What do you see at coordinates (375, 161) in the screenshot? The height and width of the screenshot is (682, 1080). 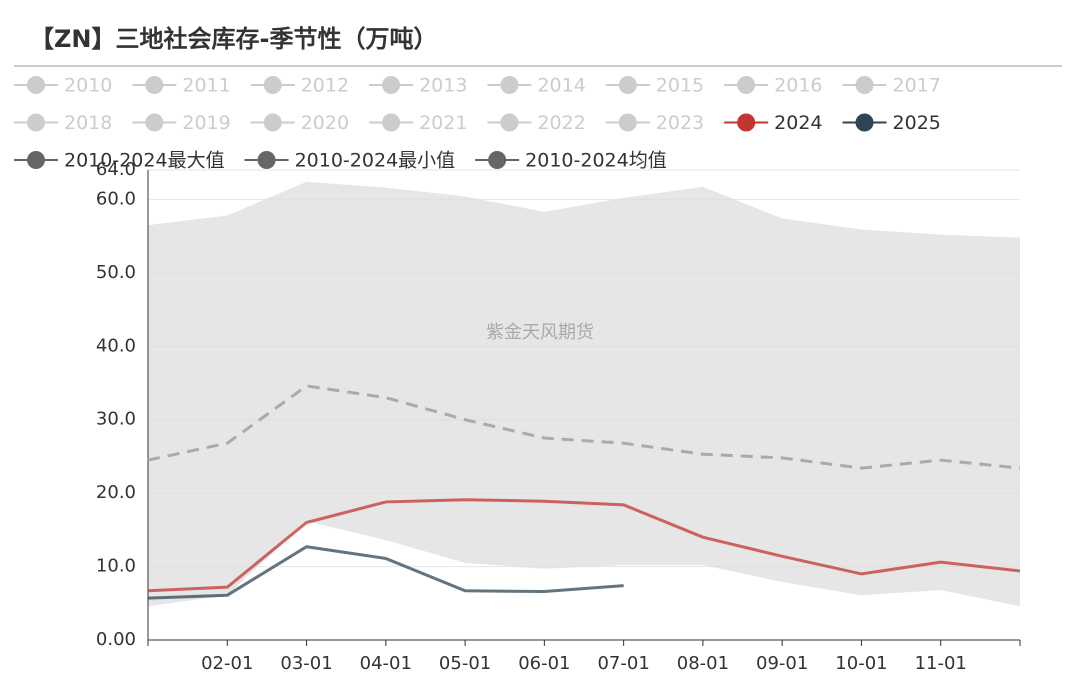 I see `legend-label: 2010-2024最小值` at bounding box center [375, 161].